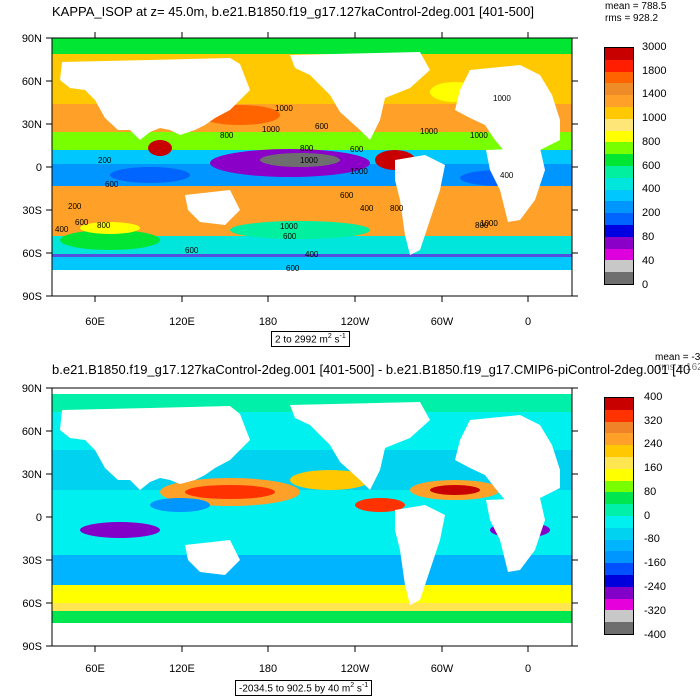 The height and width of the screenshot is (700, 700). What do you see at coordinates (32, 389) in the screenshot?
I see `panel2-lat-label: 90N` at bounding box center [32, 389].